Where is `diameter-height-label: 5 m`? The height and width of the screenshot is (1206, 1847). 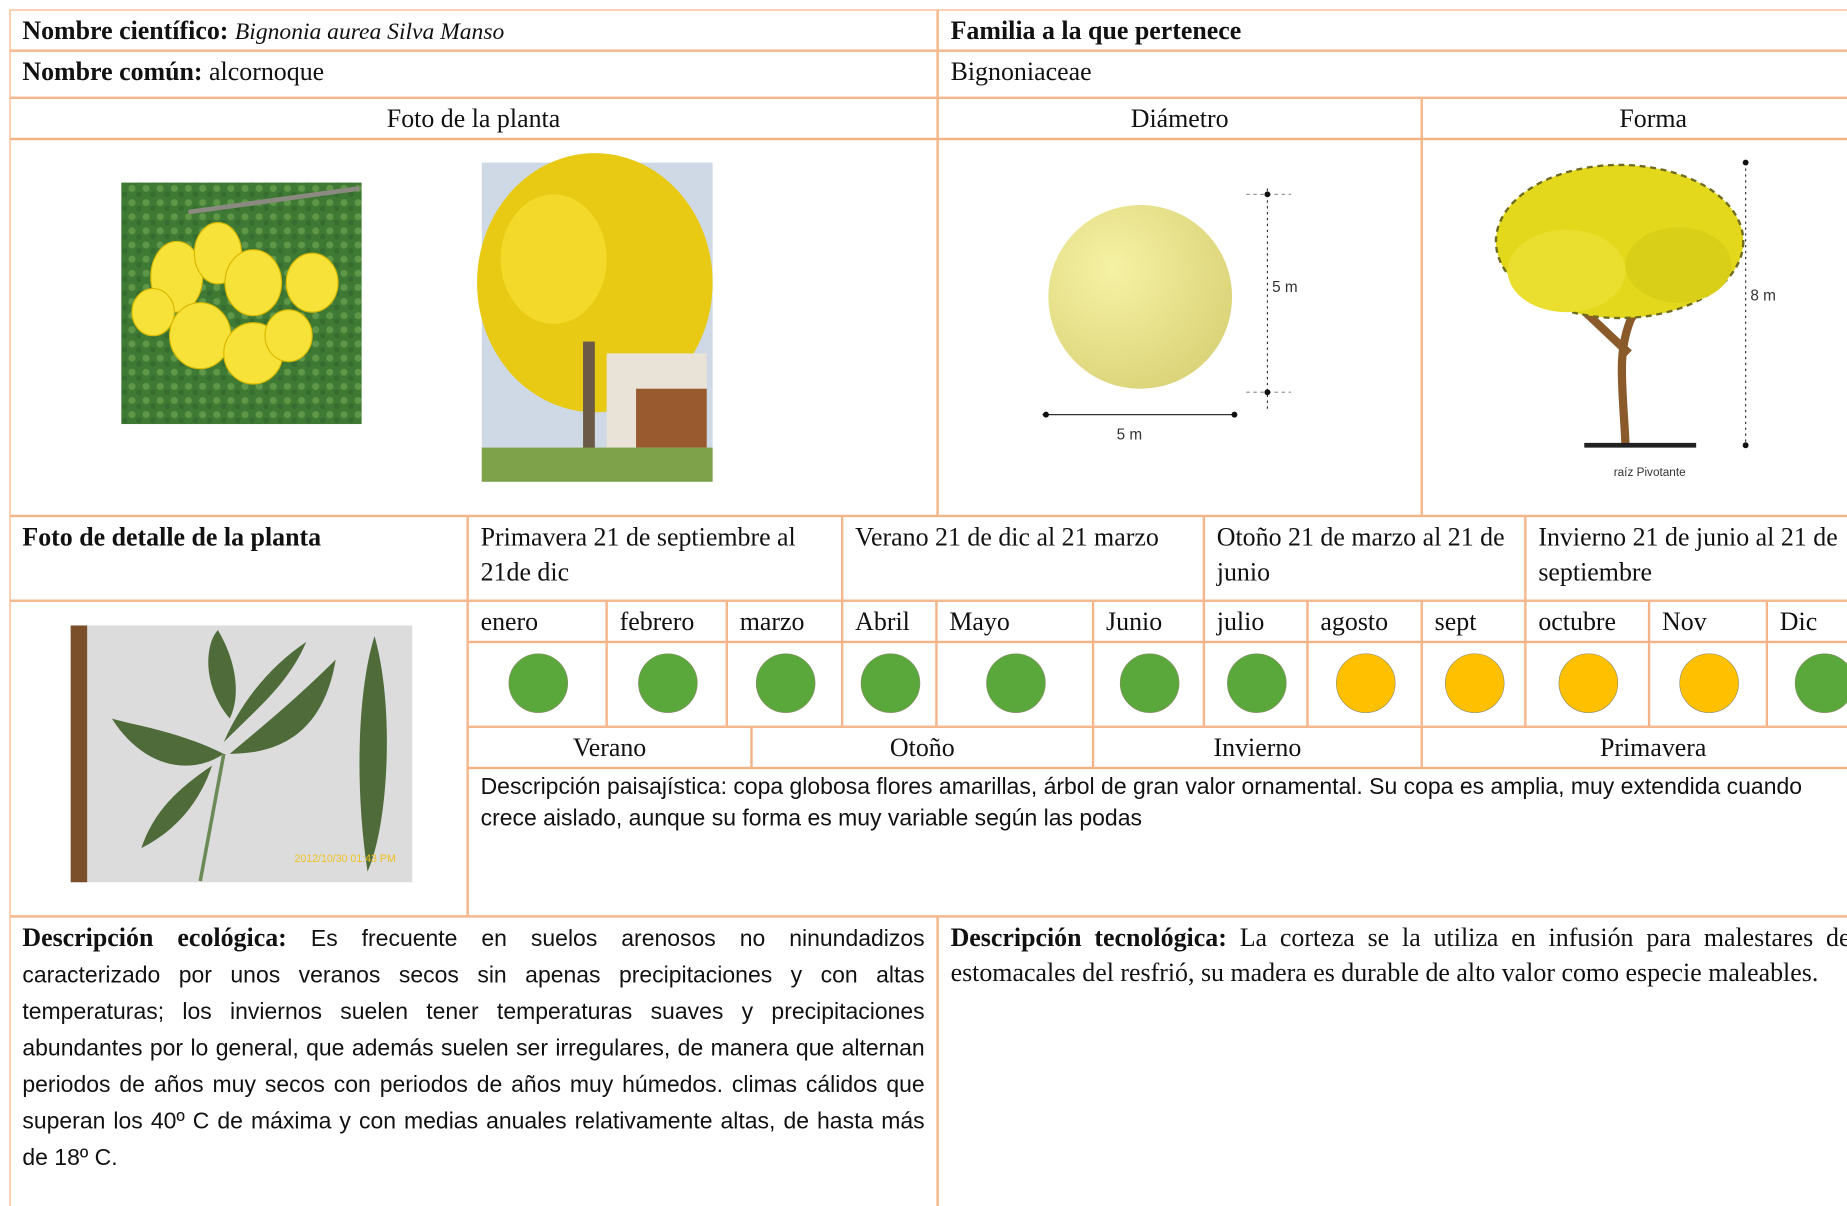 diameter-height-label: 5 m is located at coordinates (1285, 287).